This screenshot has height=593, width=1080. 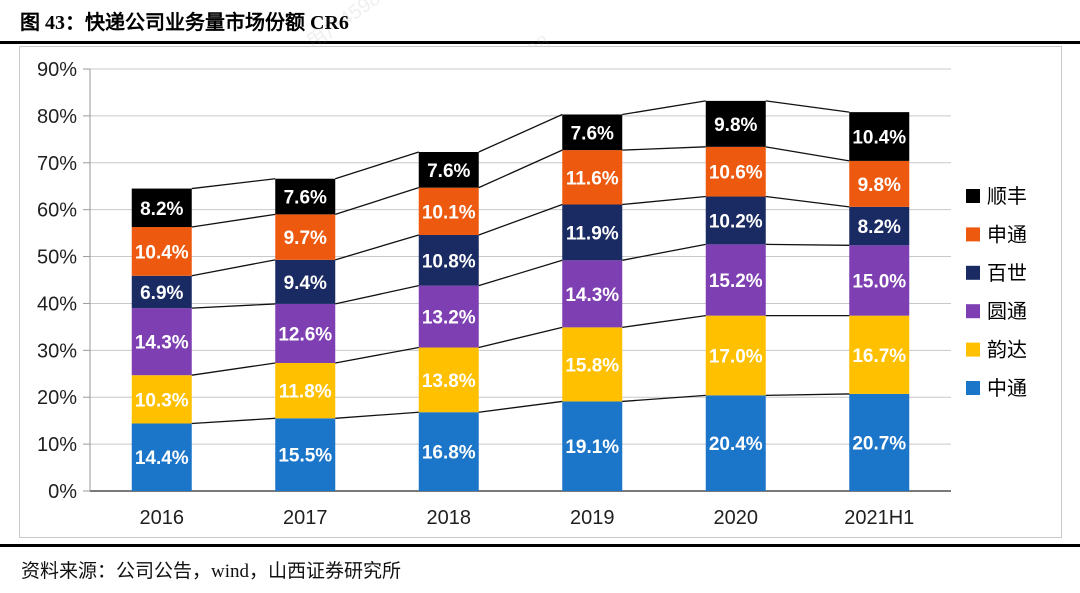 I want to click on bar-segment-label: 10.3%, so click(x=162, y=400).